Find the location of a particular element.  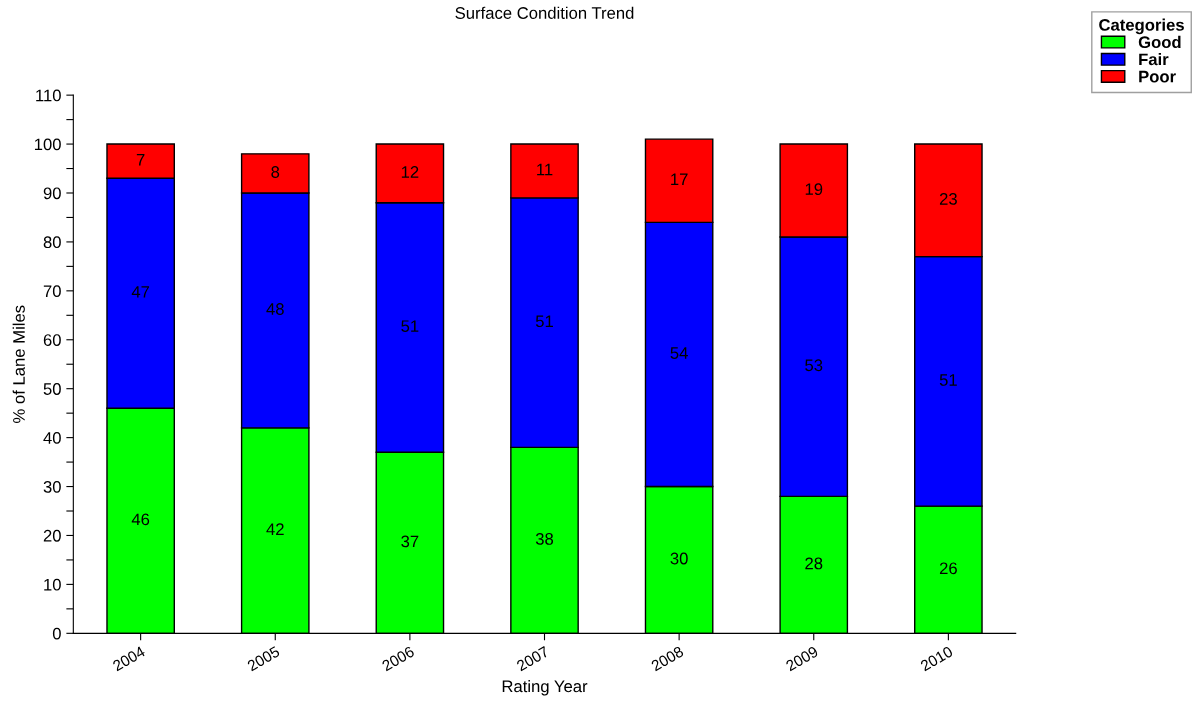

data-label: 7 is located at coordinates (140, 160).